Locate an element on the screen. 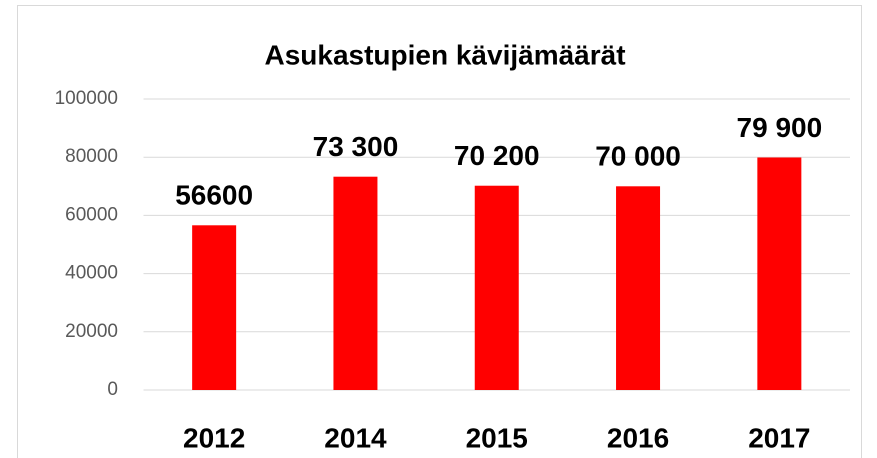  x-tick-label: 2015 is located at coordinates (497, 437).